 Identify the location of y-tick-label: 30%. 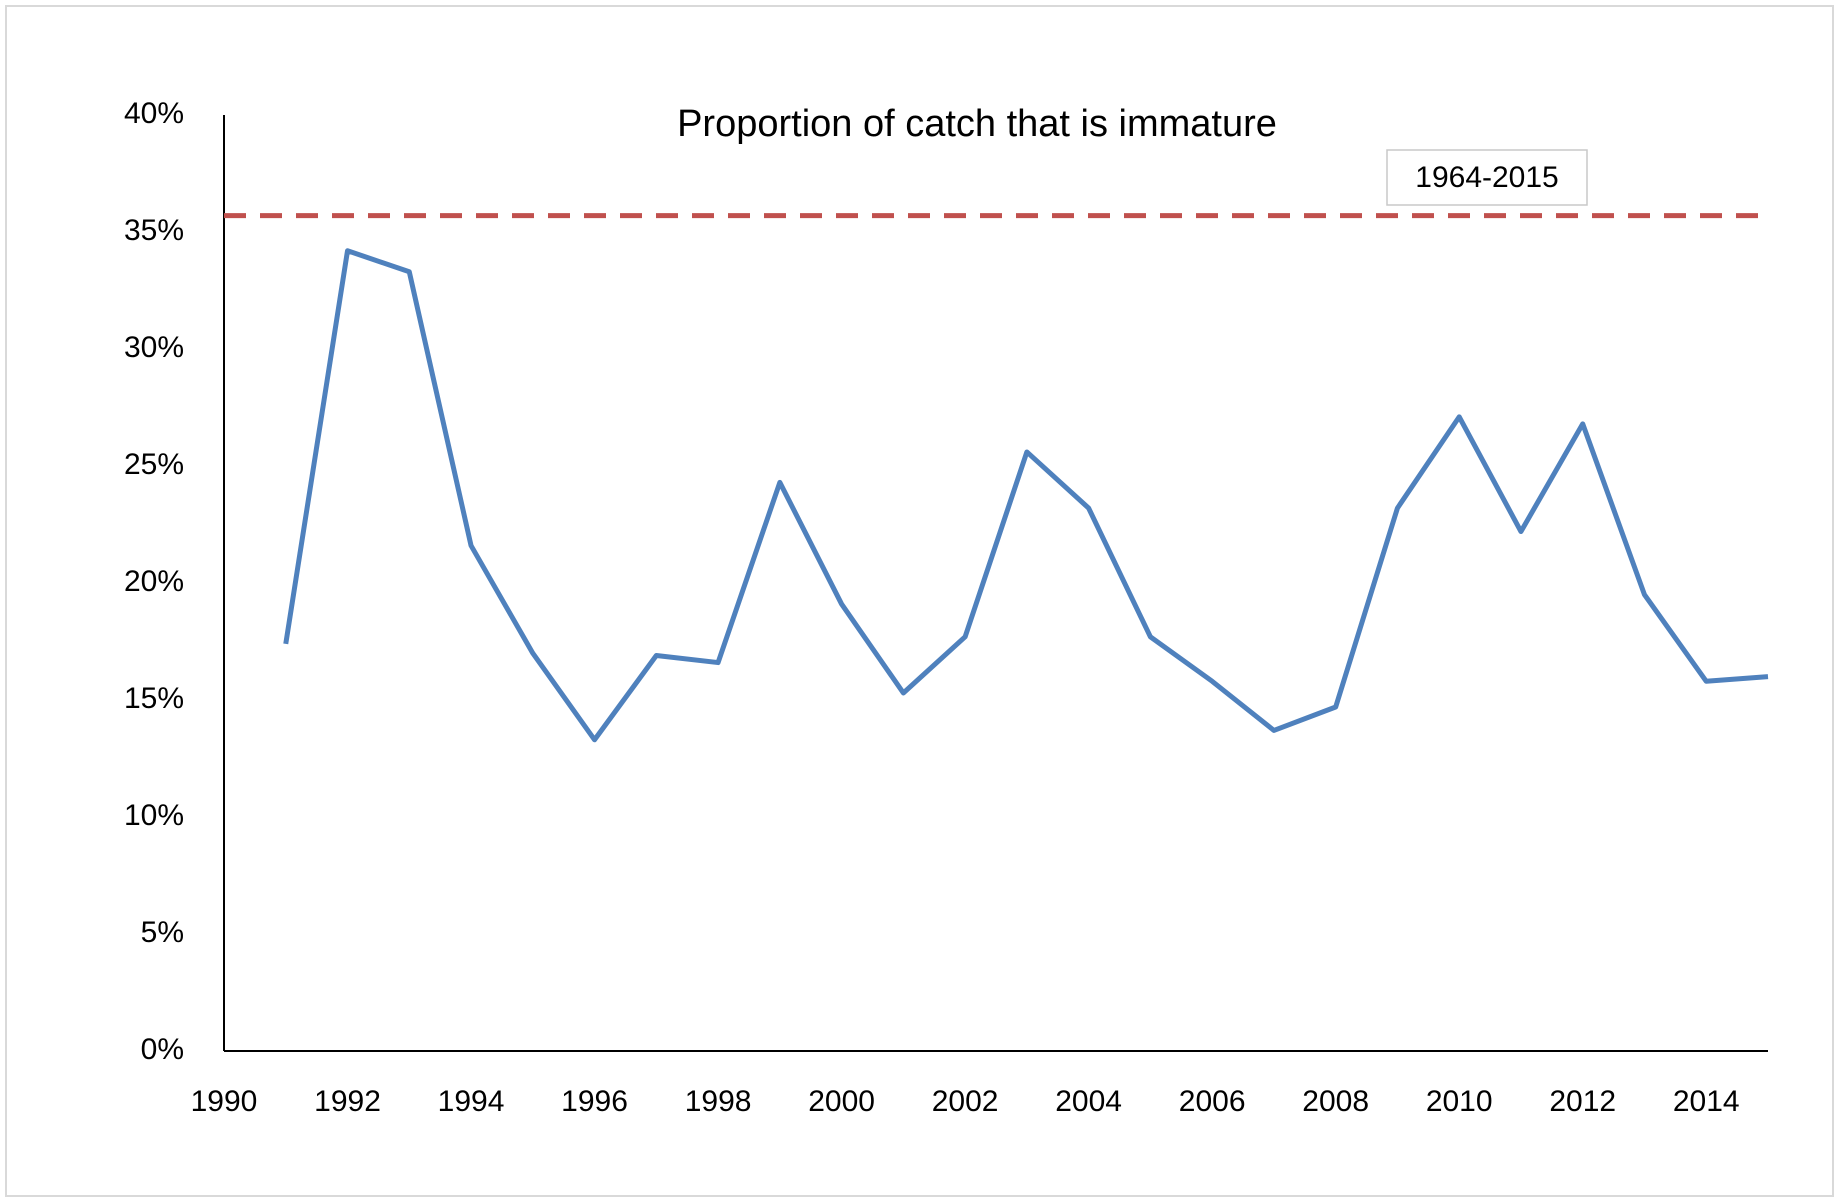
(154, 347).